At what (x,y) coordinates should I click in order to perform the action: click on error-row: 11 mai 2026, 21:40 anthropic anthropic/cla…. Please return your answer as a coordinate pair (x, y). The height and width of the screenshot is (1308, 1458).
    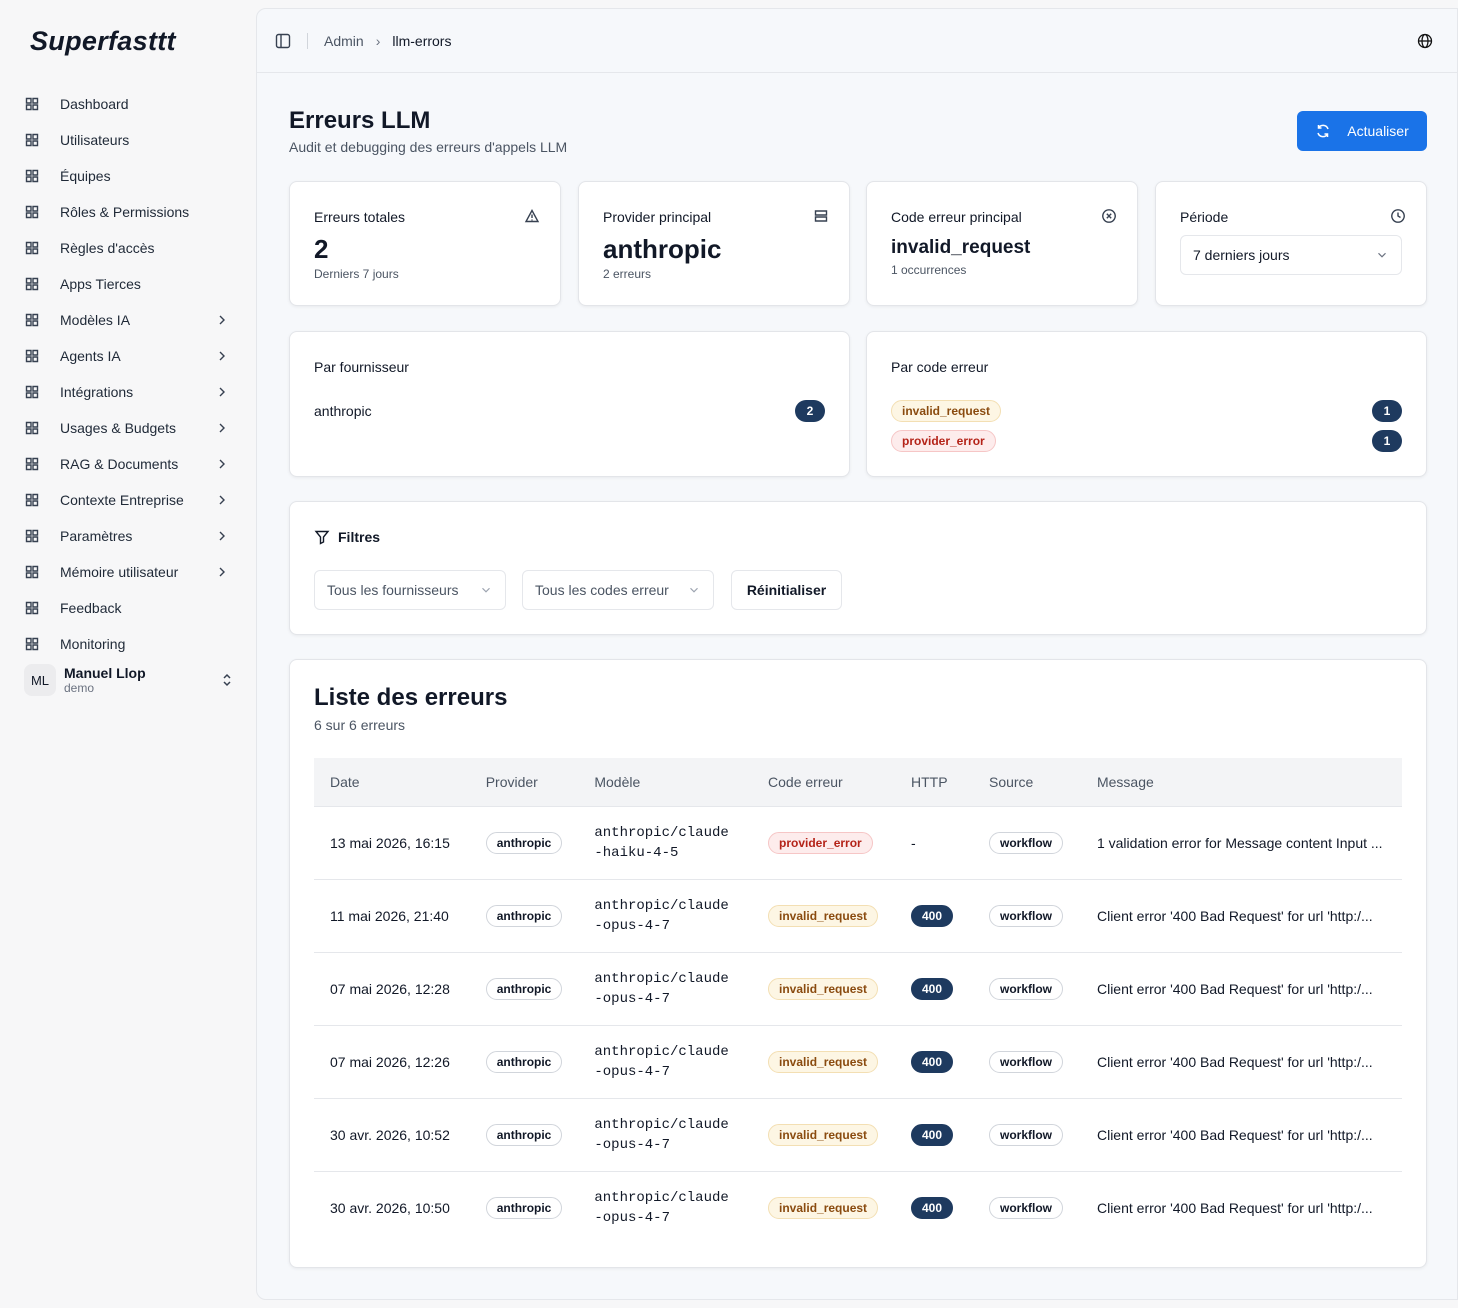
    Looking at the image, I should click on (858, 915).